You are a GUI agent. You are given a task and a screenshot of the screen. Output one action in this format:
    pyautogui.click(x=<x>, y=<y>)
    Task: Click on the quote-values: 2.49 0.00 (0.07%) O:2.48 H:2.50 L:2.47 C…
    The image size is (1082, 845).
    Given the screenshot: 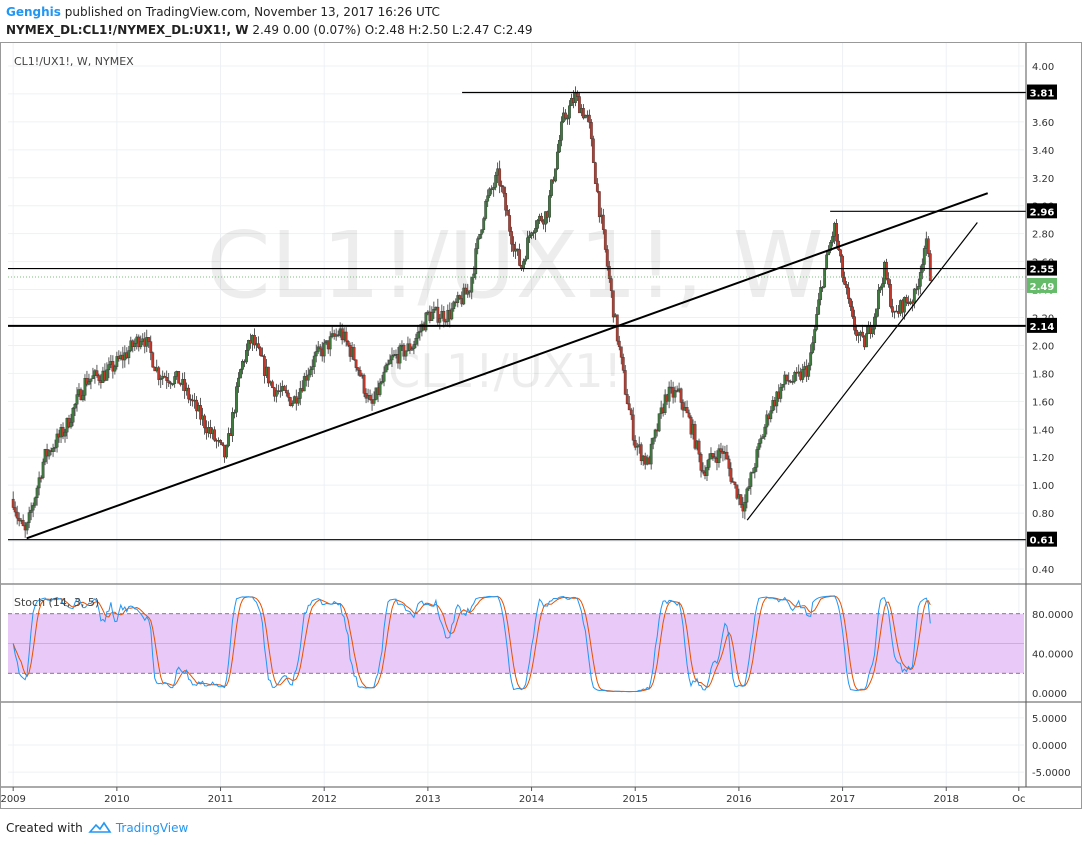 What is the action you would take?
    pyautogui.click(x=392, y=30)
    